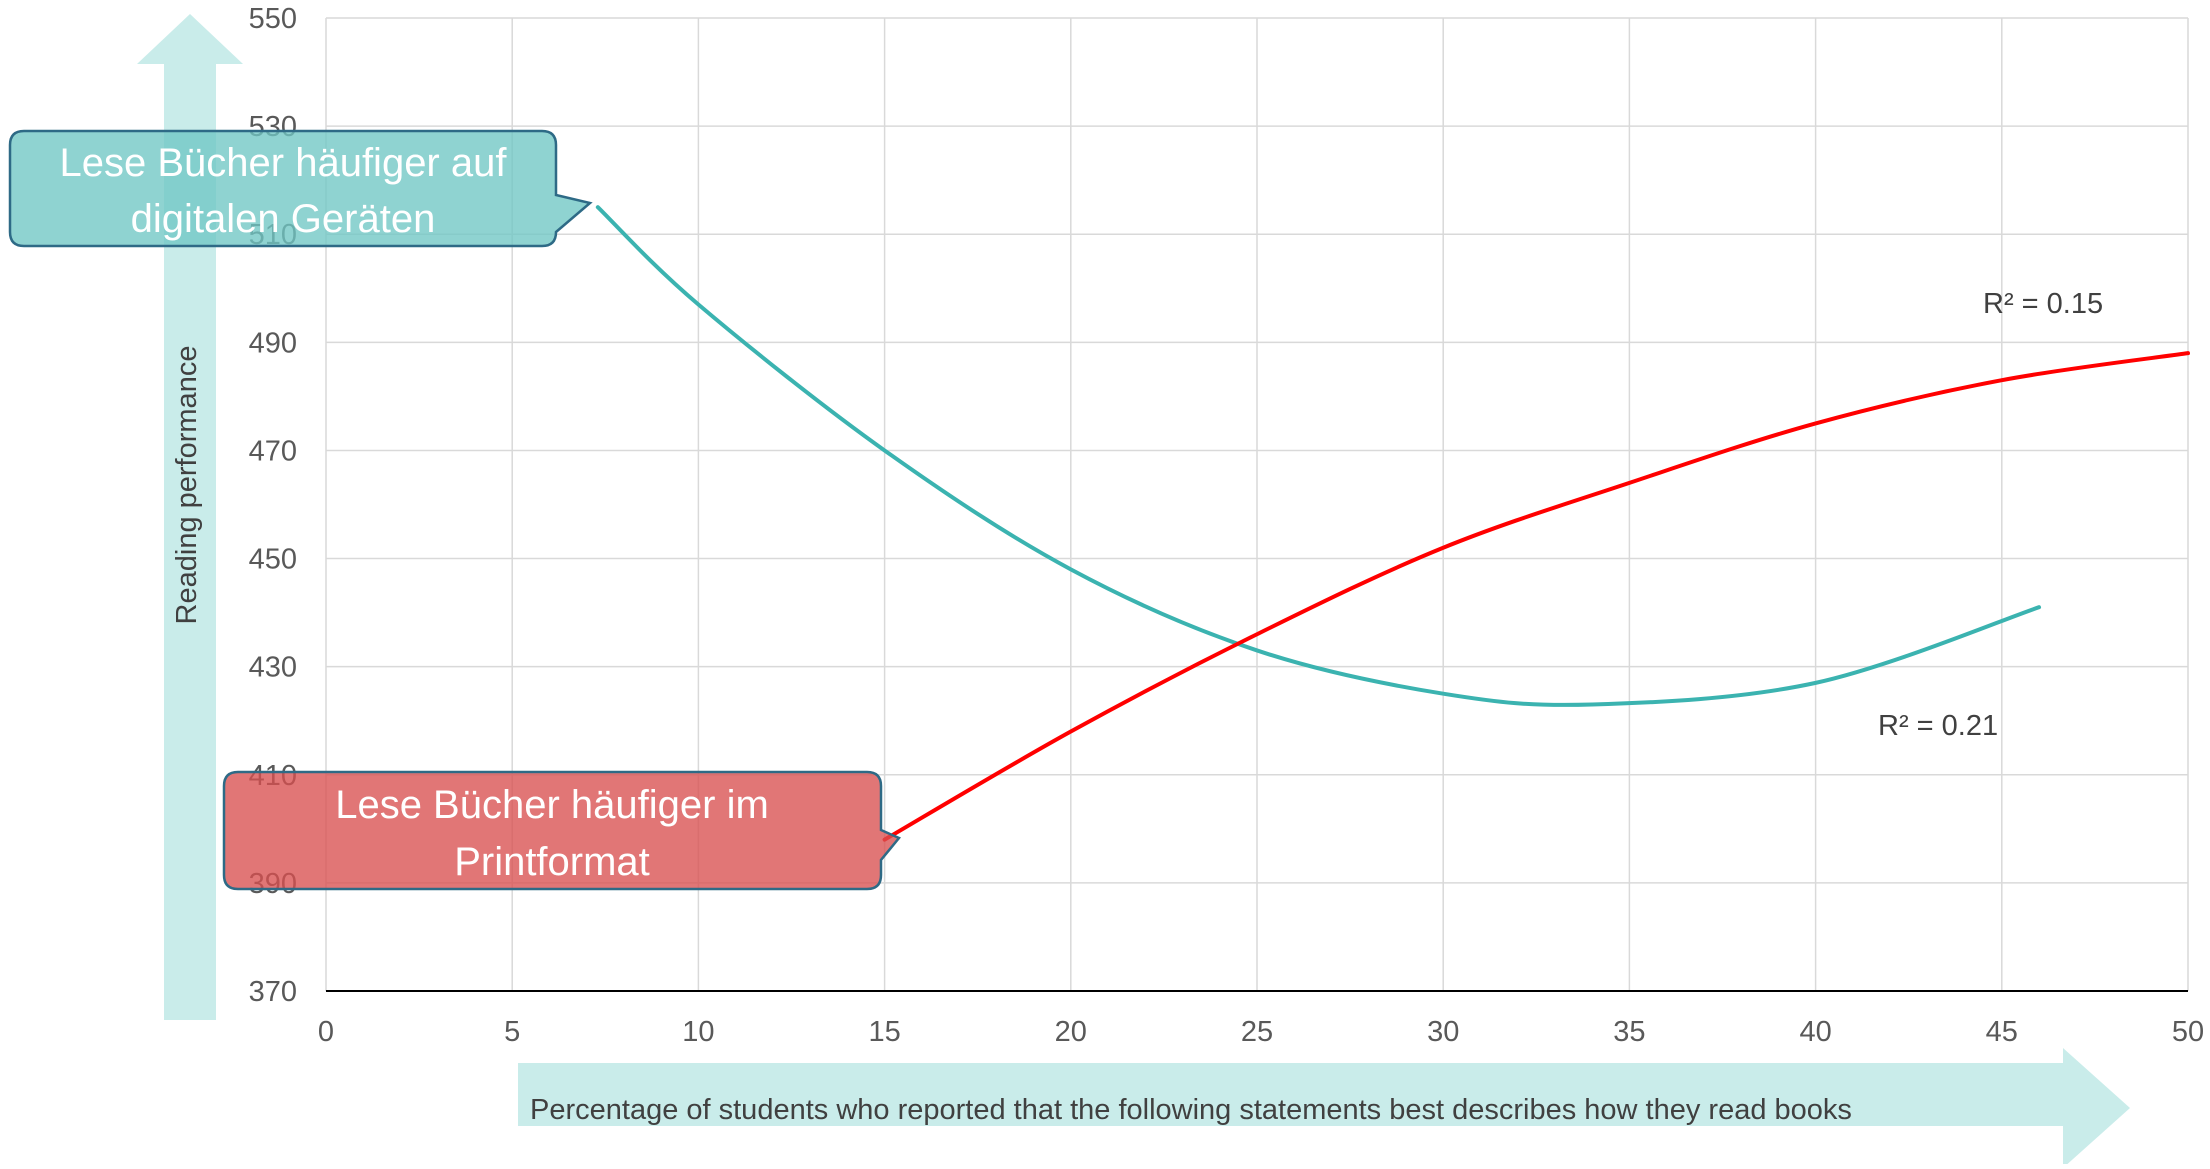  I want to click on x-tick-label-50: 50, so click(2188, 1032).